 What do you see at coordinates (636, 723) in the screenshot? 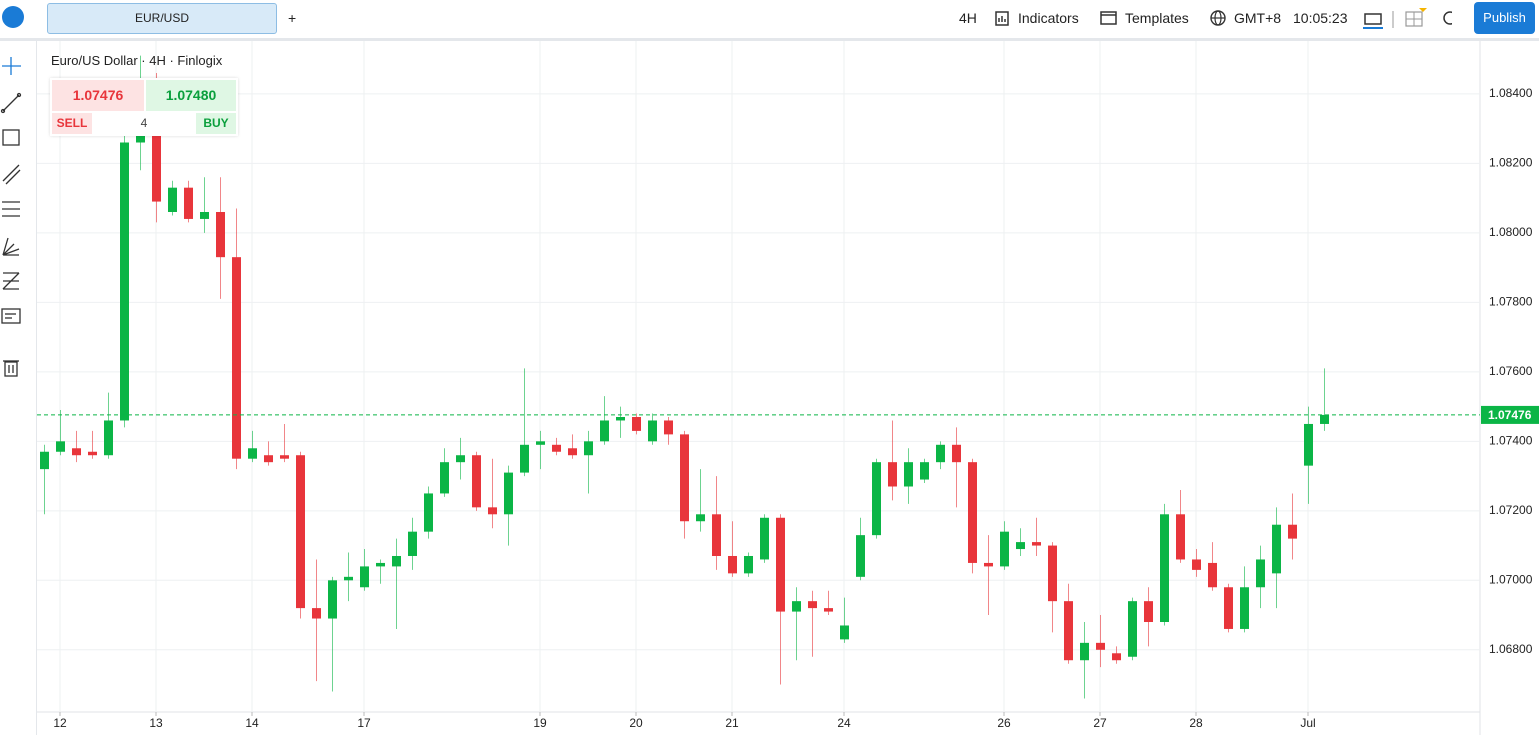
I see `x-tick-label: 20` at bounding box center [636, 723].